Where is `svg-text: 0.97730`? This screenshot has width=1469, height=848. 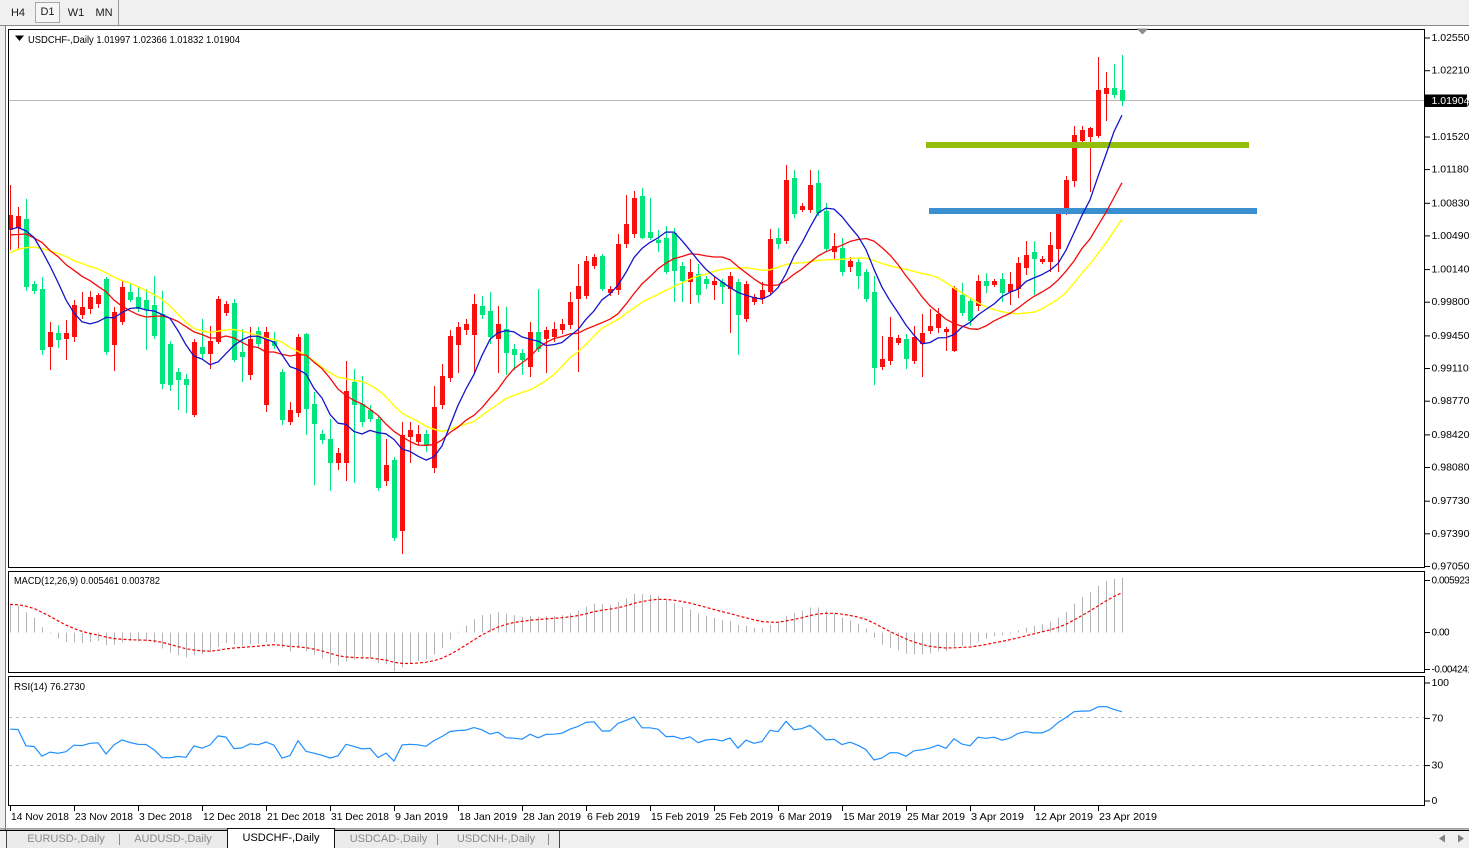 svg-text: 0.97730 is located at coordinates (1450, 501).